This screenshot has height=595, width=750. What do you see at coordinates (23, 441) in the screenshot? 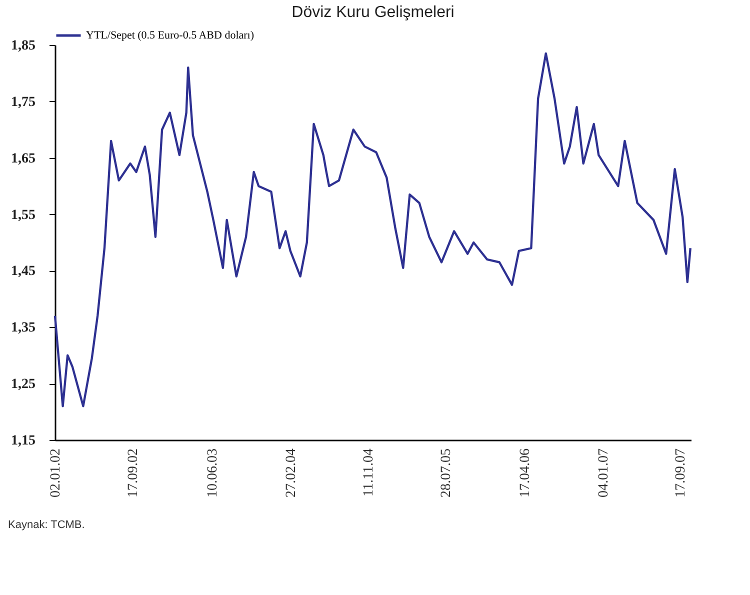
I see `y-tick-label: 1,15` at bounding box center [23, 441].